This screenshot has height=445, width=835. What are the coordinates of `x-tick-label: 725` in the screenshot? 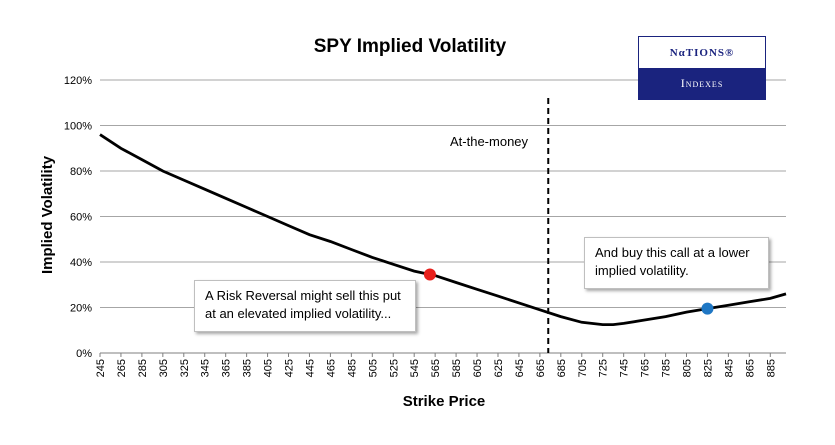 It's located at (604, 368).